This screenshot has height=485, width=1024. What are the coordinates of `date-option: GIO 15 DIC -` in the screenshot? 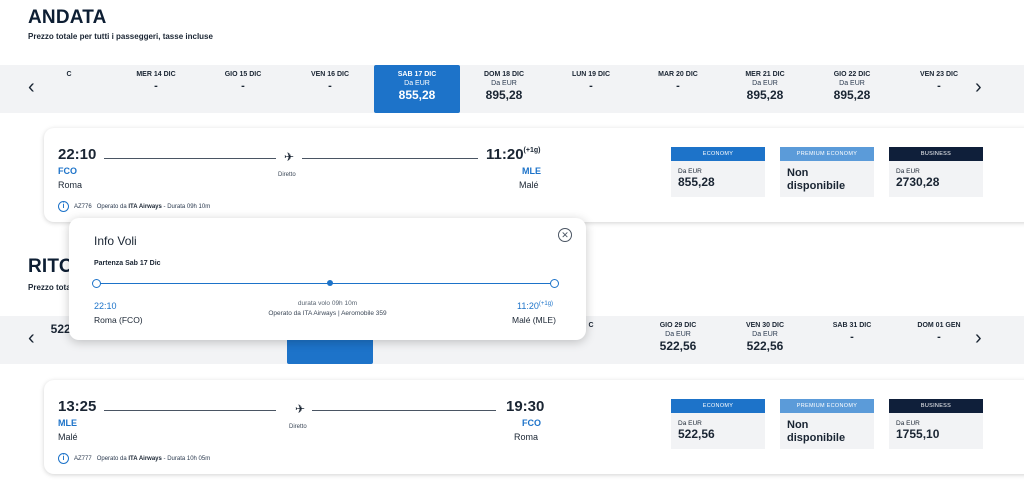 It's located at (243, 89).